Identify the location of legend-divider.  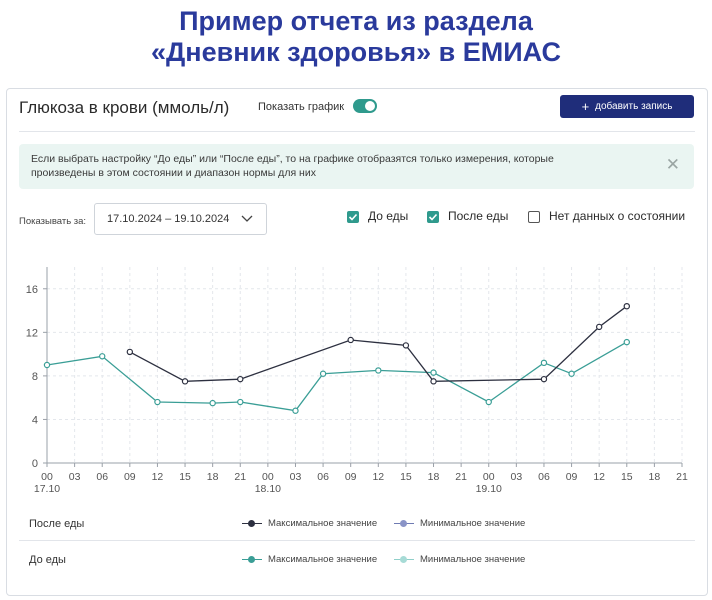
(357, 540).